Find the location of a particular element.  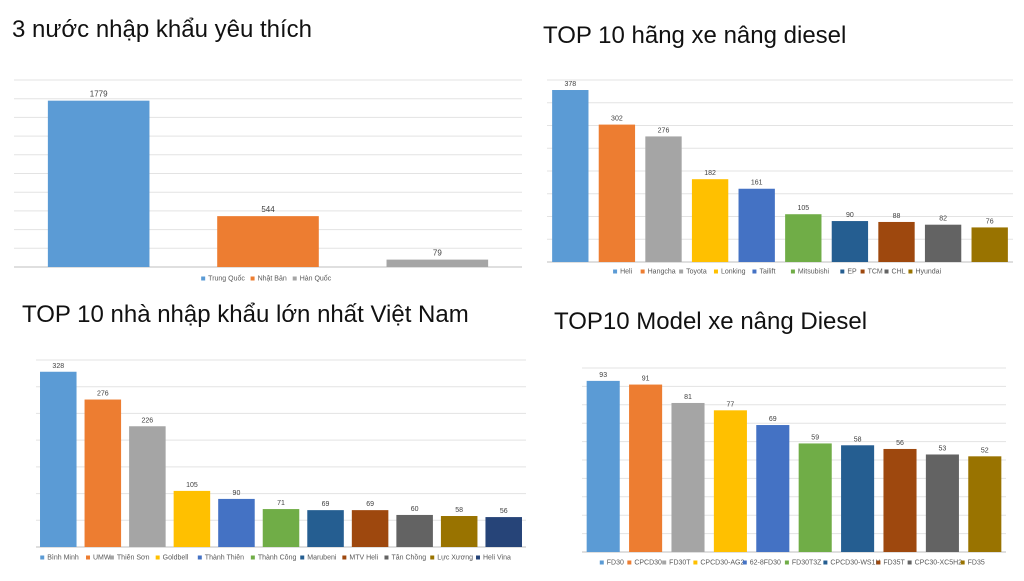

legend-label: Lonking is located at coordinates (733, 272).